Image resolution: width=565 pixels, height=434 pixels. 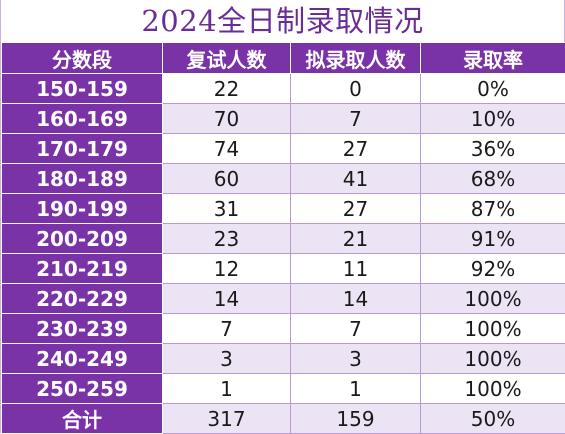 I want to click on admit-count-cell: 0, so click(x=356, y=89).